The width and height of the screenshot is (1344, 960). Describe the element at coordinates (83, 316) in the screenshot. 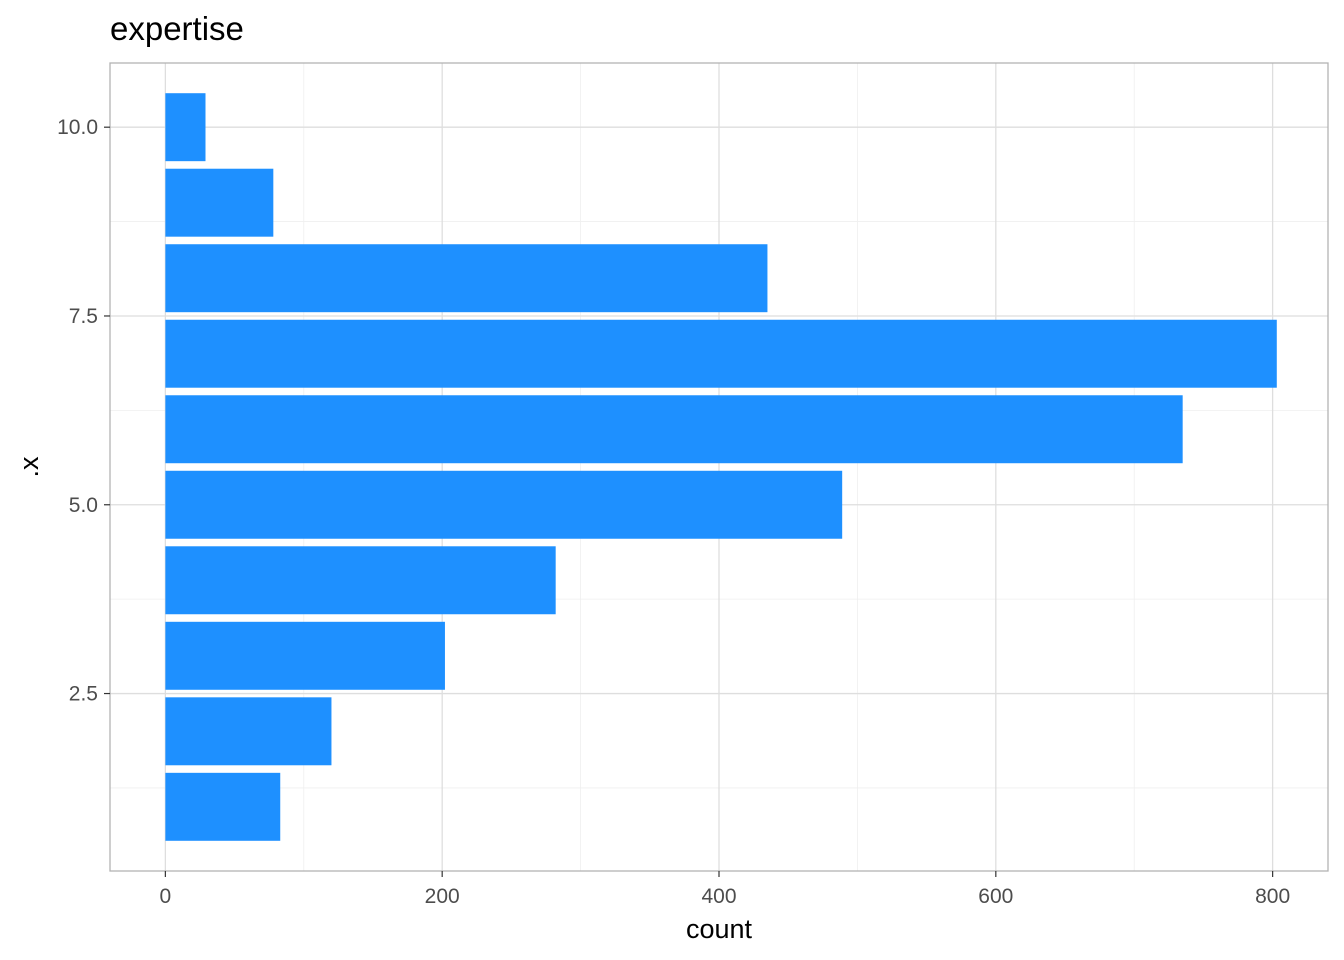

I see `y-tick-label: 7.5` at that location.